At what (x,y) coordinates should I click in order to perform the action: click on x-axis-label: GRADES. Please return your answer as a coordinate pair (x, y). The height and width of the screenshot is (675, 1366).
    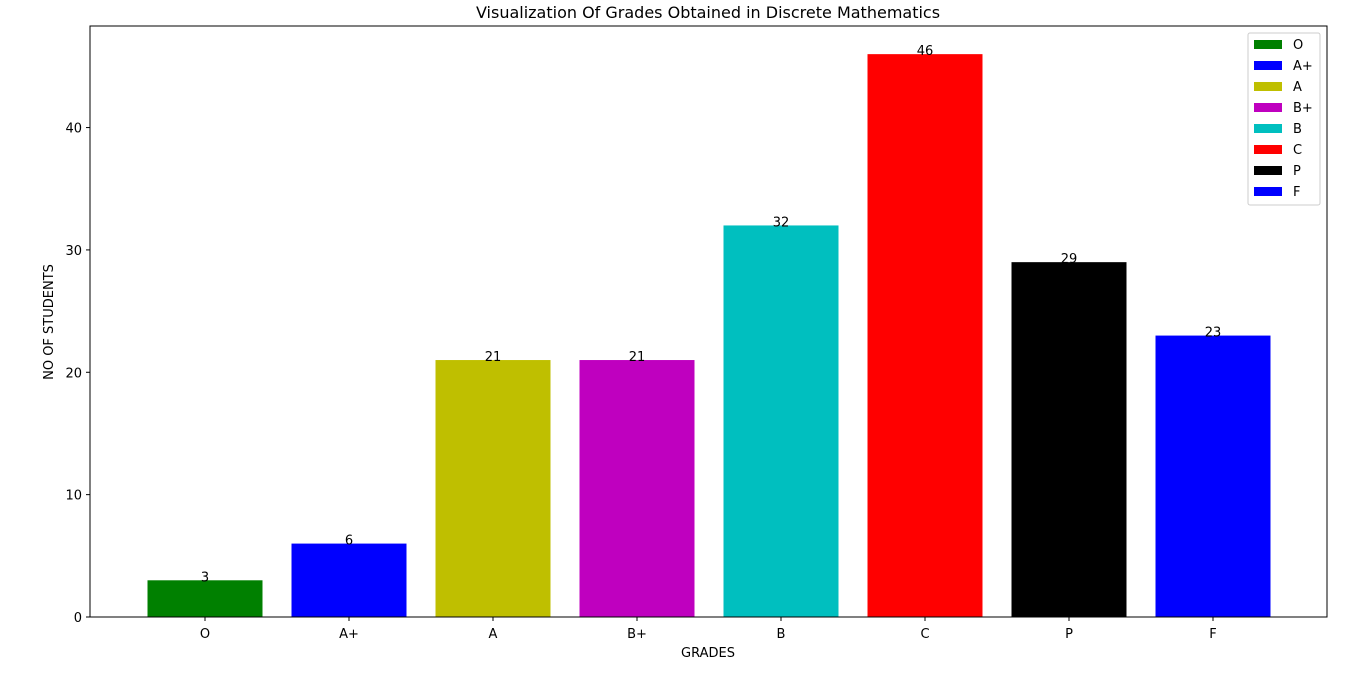
    Looking at the image, I should click on (708, 653).